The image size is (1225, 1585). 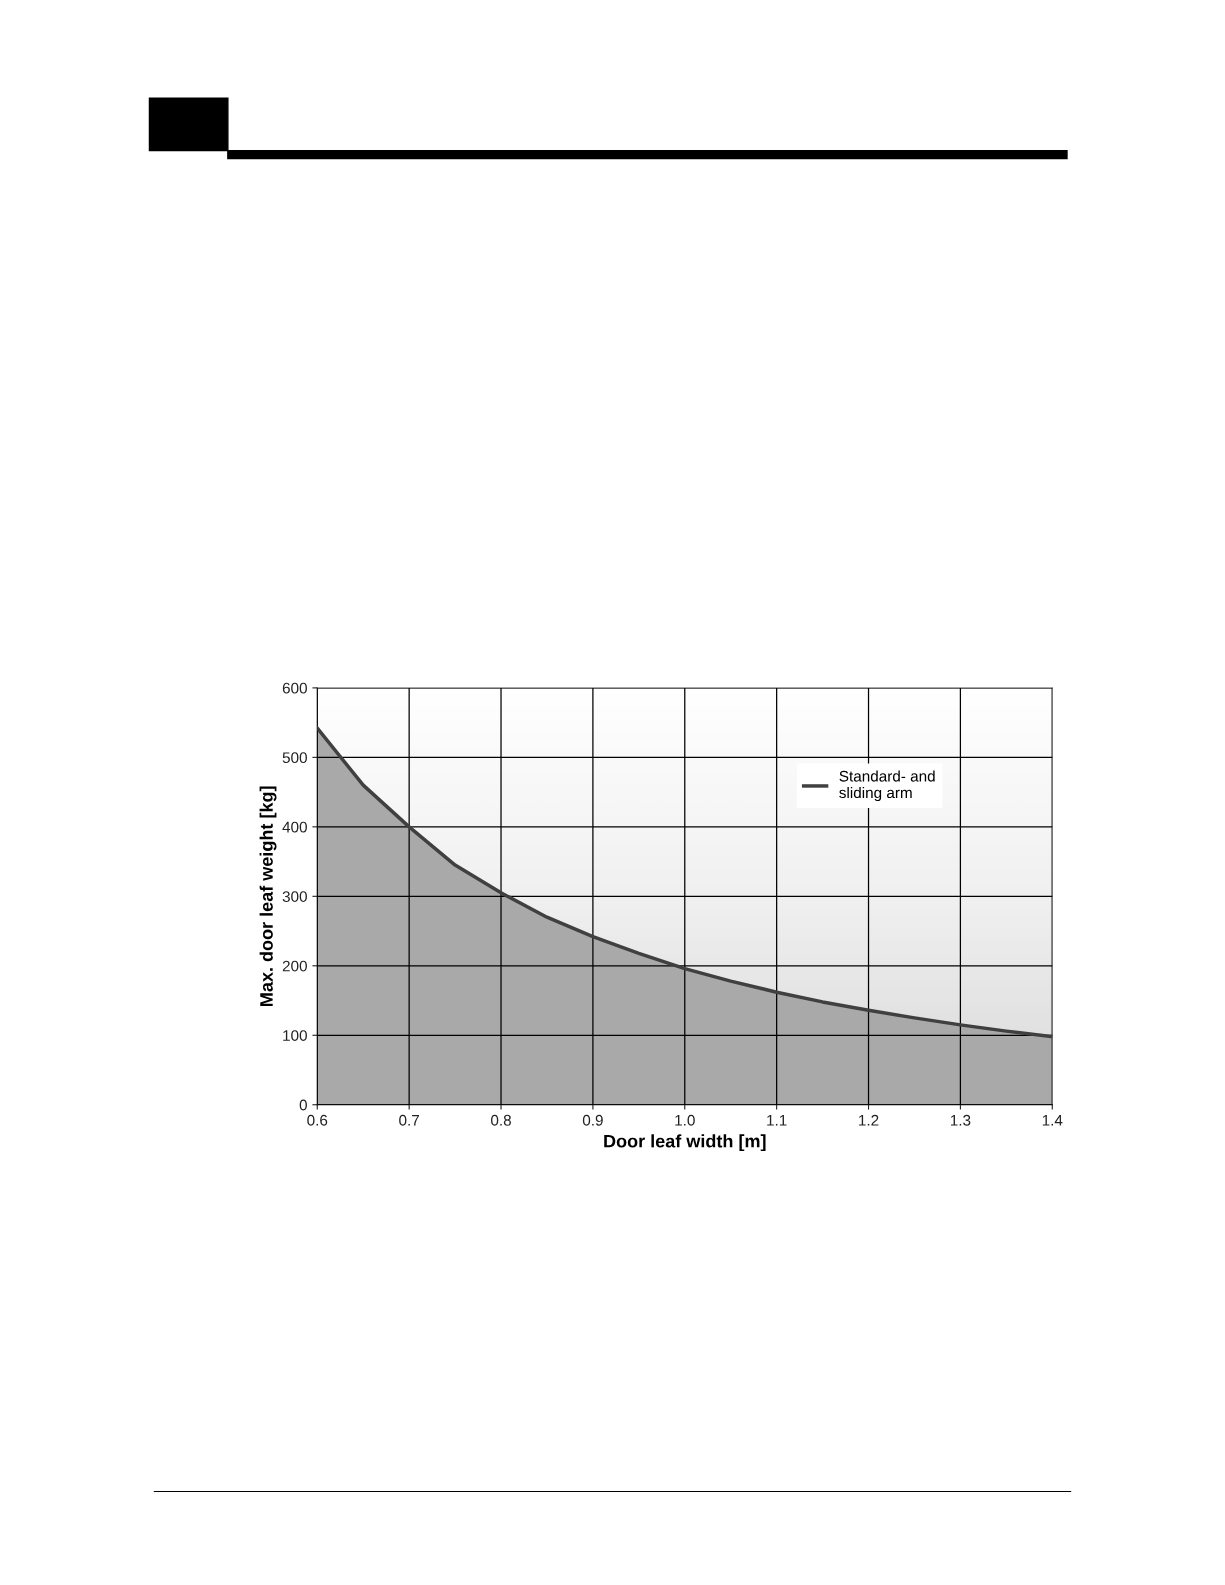 I want to click on x-axis-title: Door leaf width [m], so click(x=685, y=1143).